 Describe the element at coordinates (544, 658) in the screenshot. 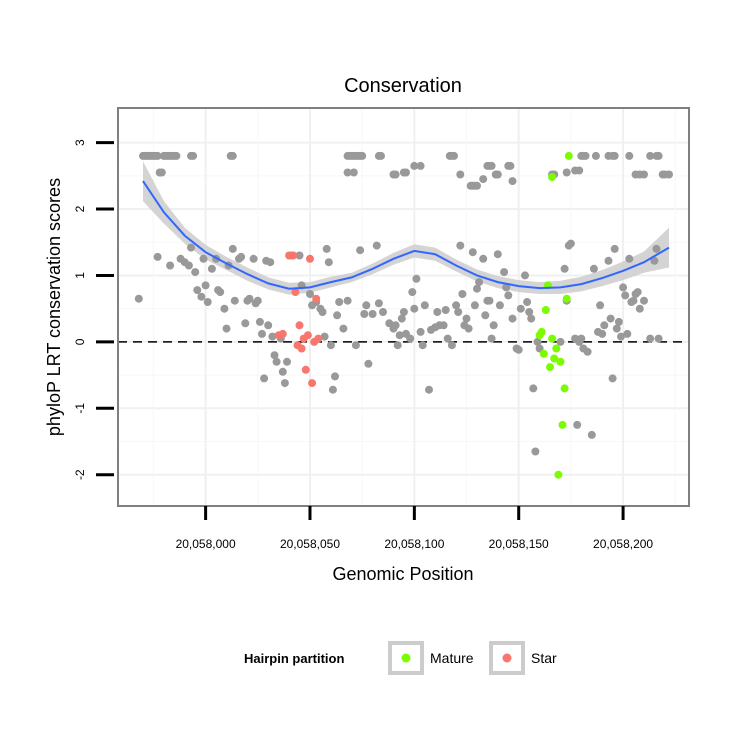

I see `legend-label-star: Star` at that location.